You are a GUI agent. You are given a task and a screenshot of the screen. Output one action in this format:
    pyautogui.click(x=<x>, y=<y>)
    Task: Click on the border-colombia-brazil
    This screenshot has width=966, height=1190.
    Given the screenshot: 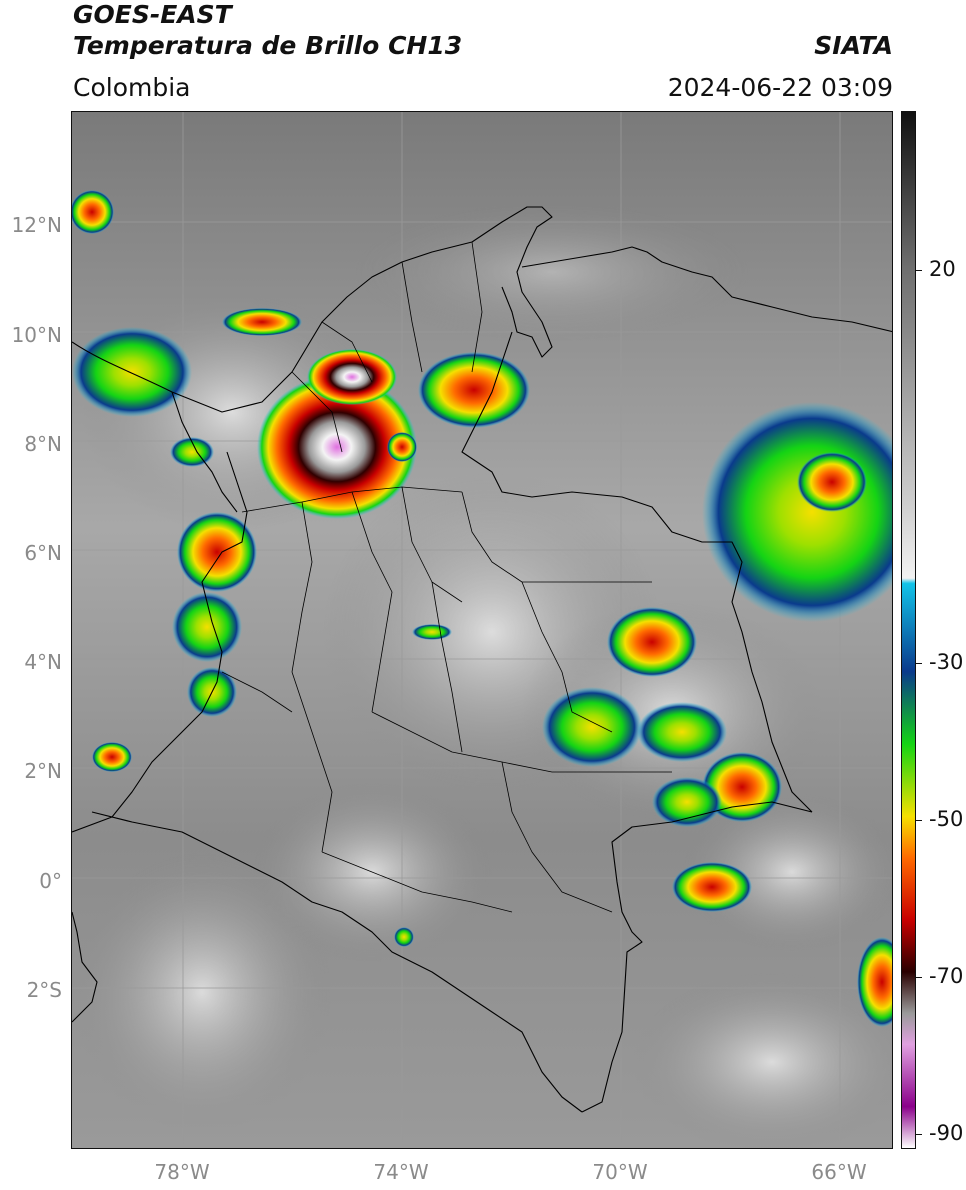 What is the action you would take?
    pyautogui.click(x=697, y=957)
    